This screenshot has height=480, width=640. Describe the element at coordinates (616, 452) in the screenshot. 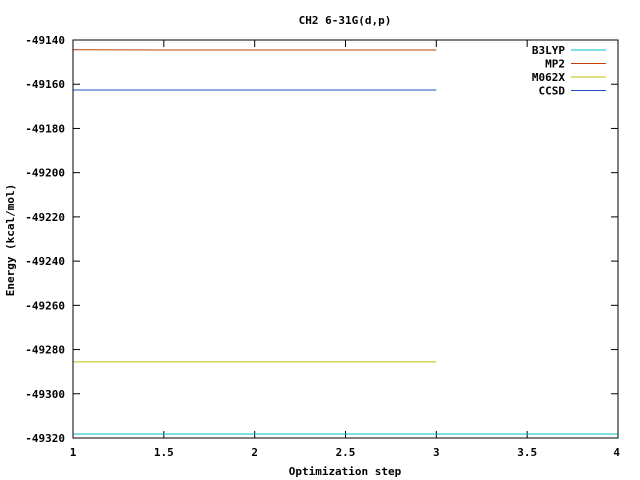

I see `x-tick-label: 4` at that location.